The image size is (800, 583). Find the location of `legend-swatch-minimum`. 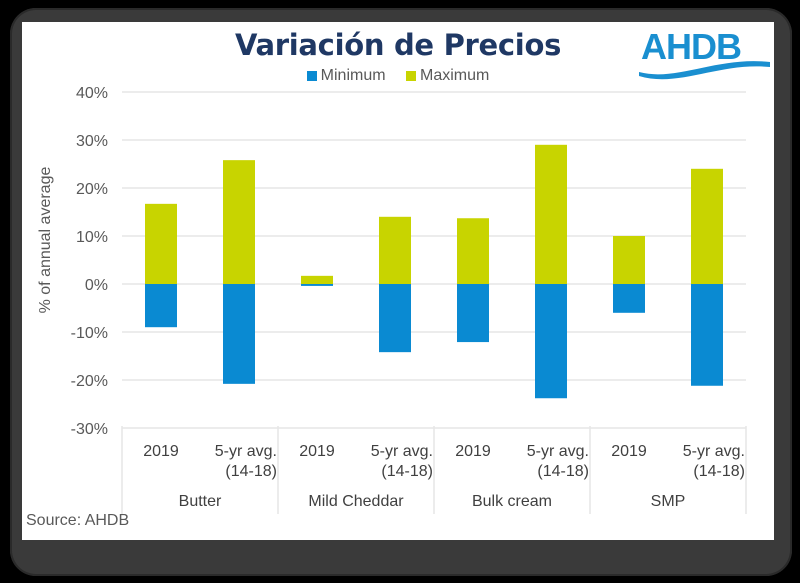

legend-swatch-minimum is located at coordinates (311, 76).